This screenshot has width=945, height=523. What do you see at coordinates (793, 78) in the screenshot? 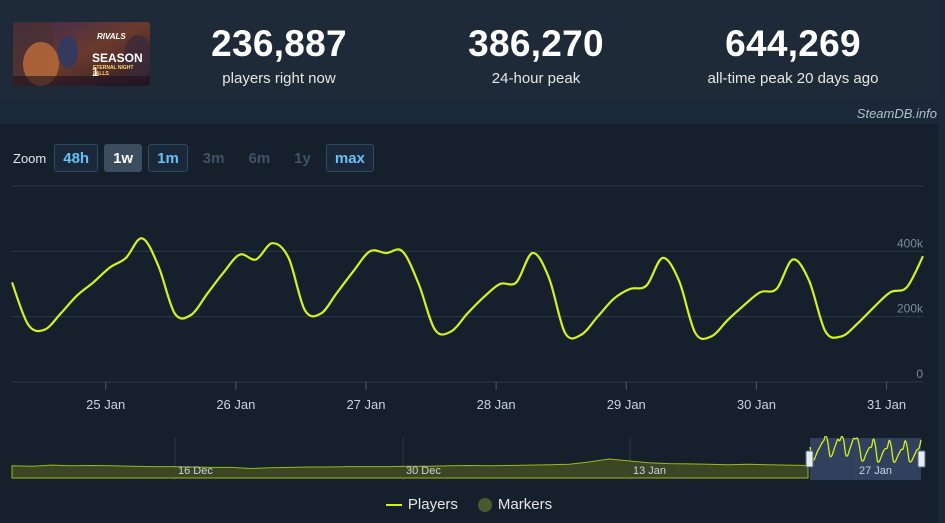
I see `stat-label: all-time peak 20 days ago` at bounding box center [793, 78].